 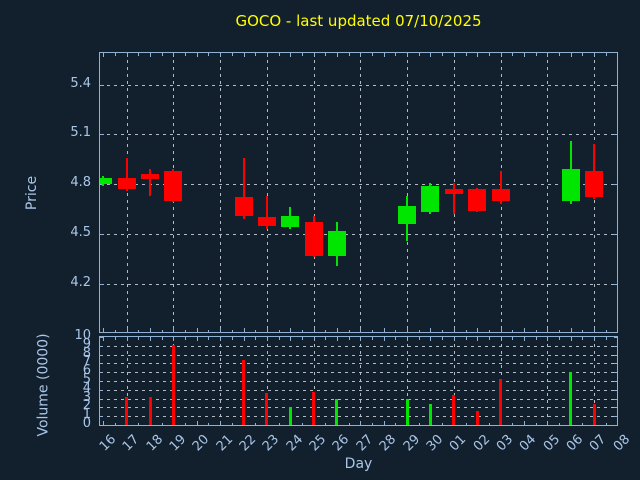 I want to click on x-tick-label: 05, so click(x=551, y=443).